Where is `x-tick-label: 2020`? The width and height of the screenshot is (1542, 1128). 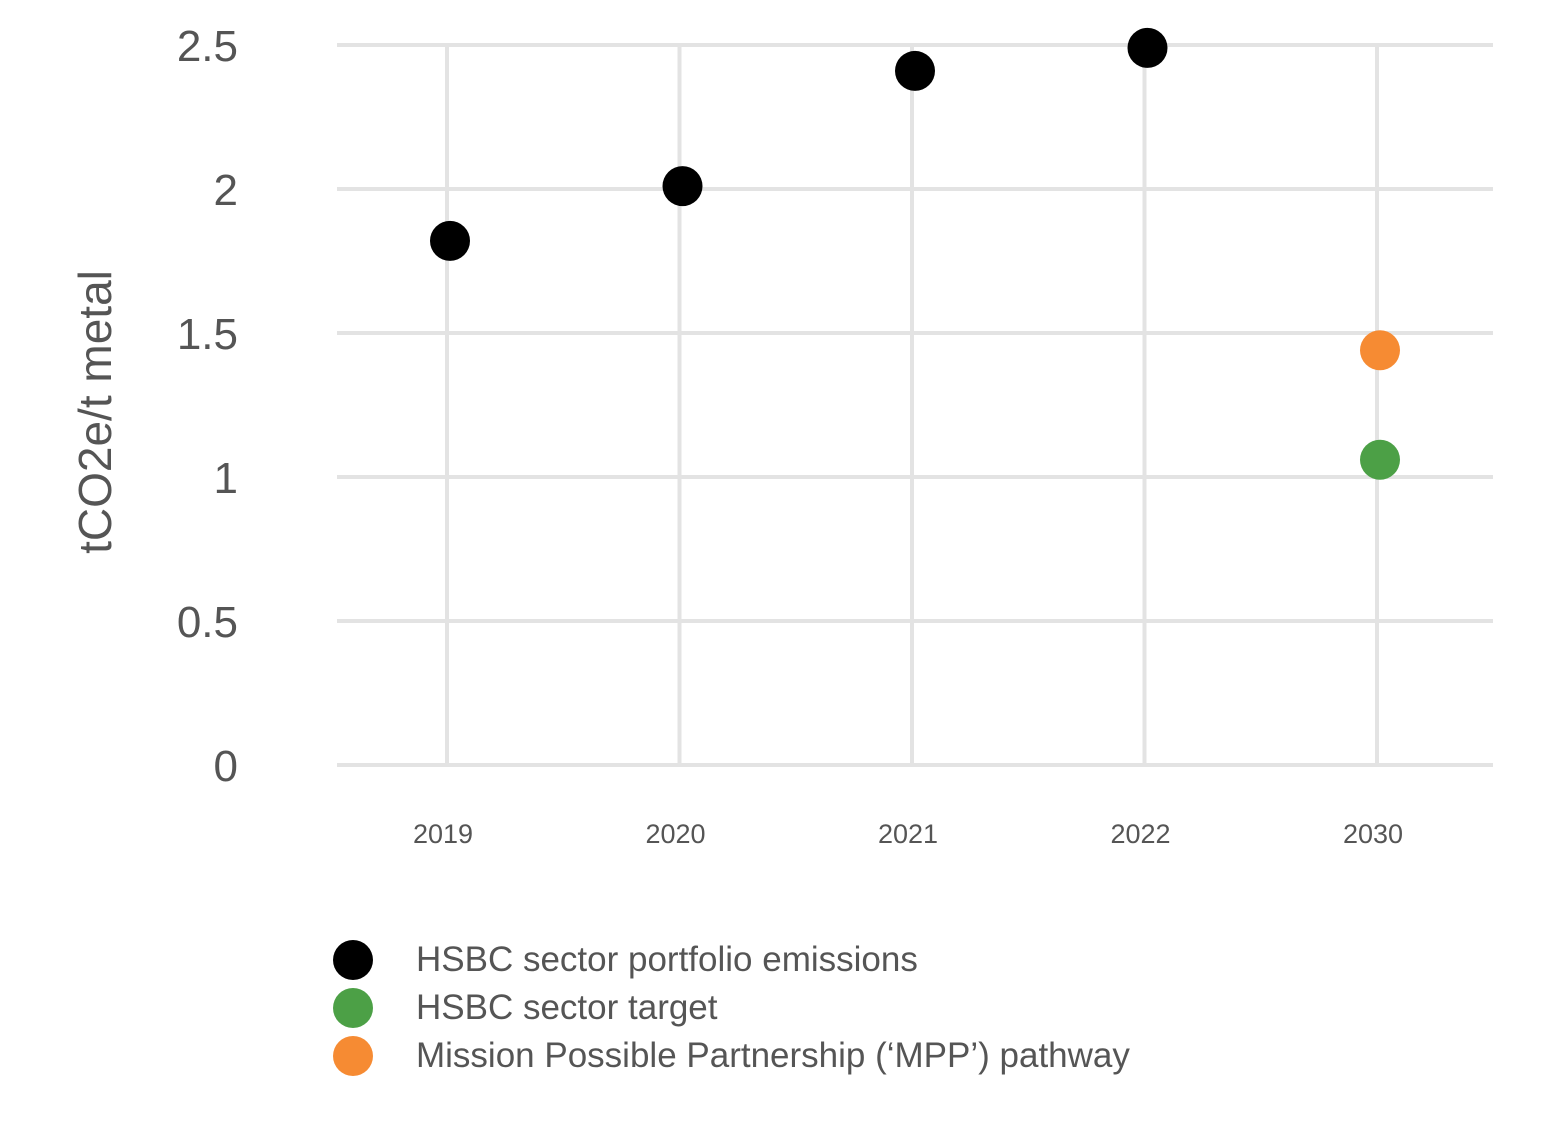
x-tick-label: 2020 is located at coordinates (675, 834).